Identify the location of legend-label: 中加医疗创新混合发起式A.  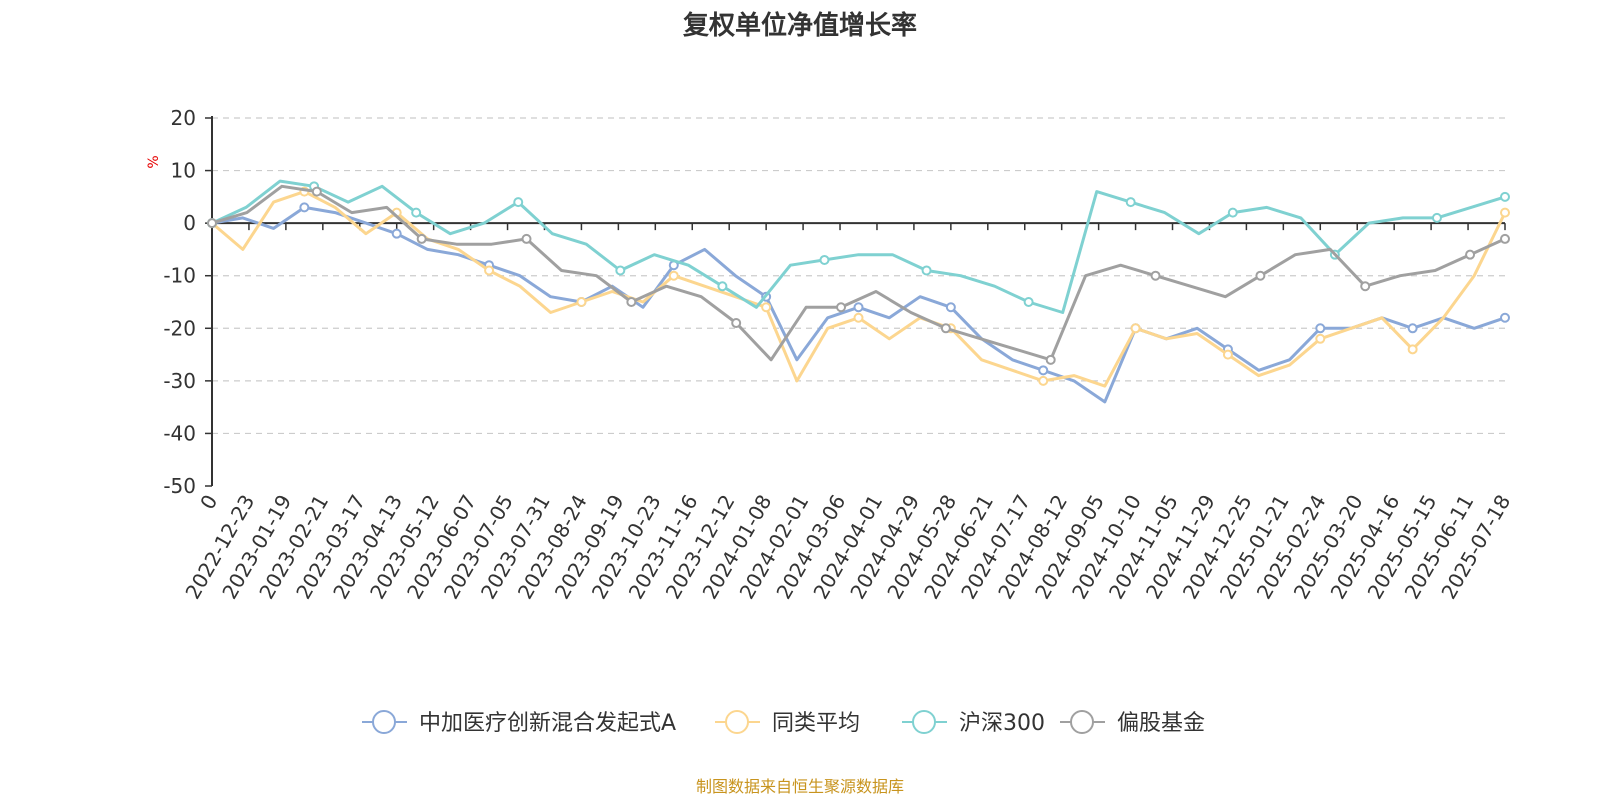
(547, 723).